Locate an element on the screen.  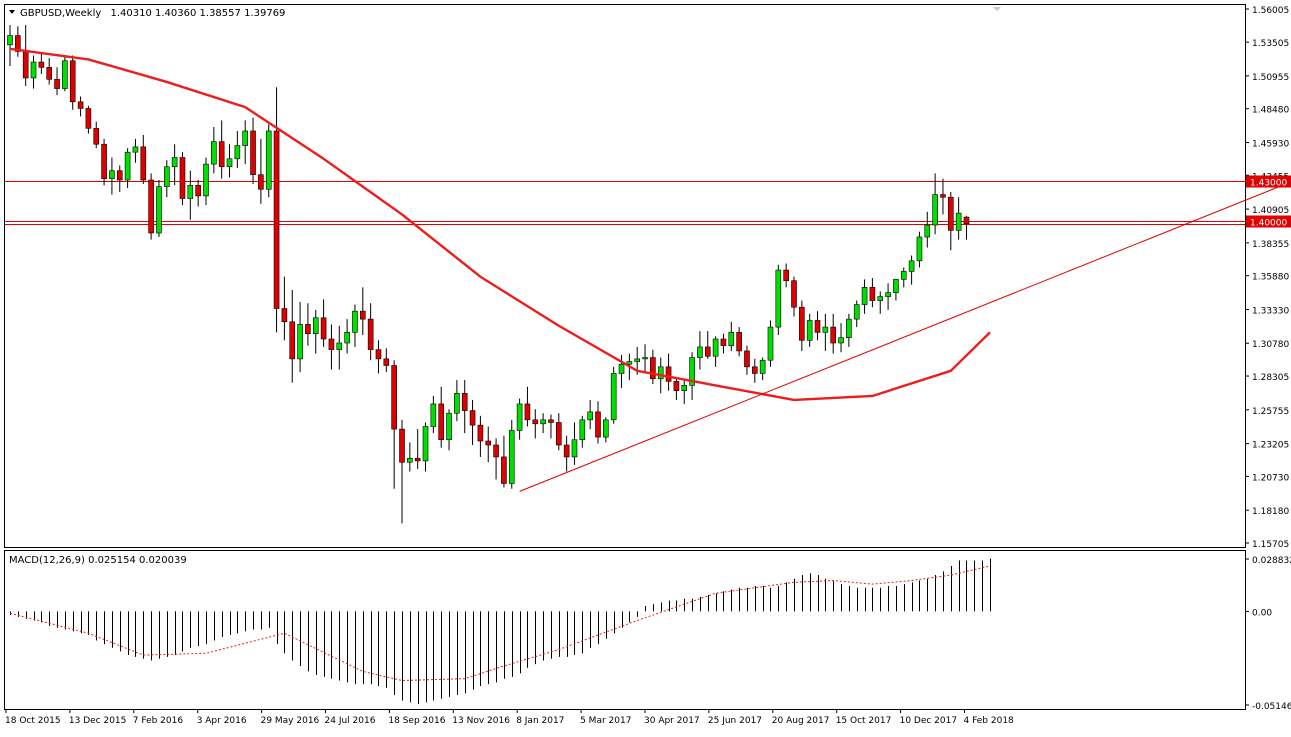
symbol-label: GBPUSD,Weekly is located at coordinates (60, 13).